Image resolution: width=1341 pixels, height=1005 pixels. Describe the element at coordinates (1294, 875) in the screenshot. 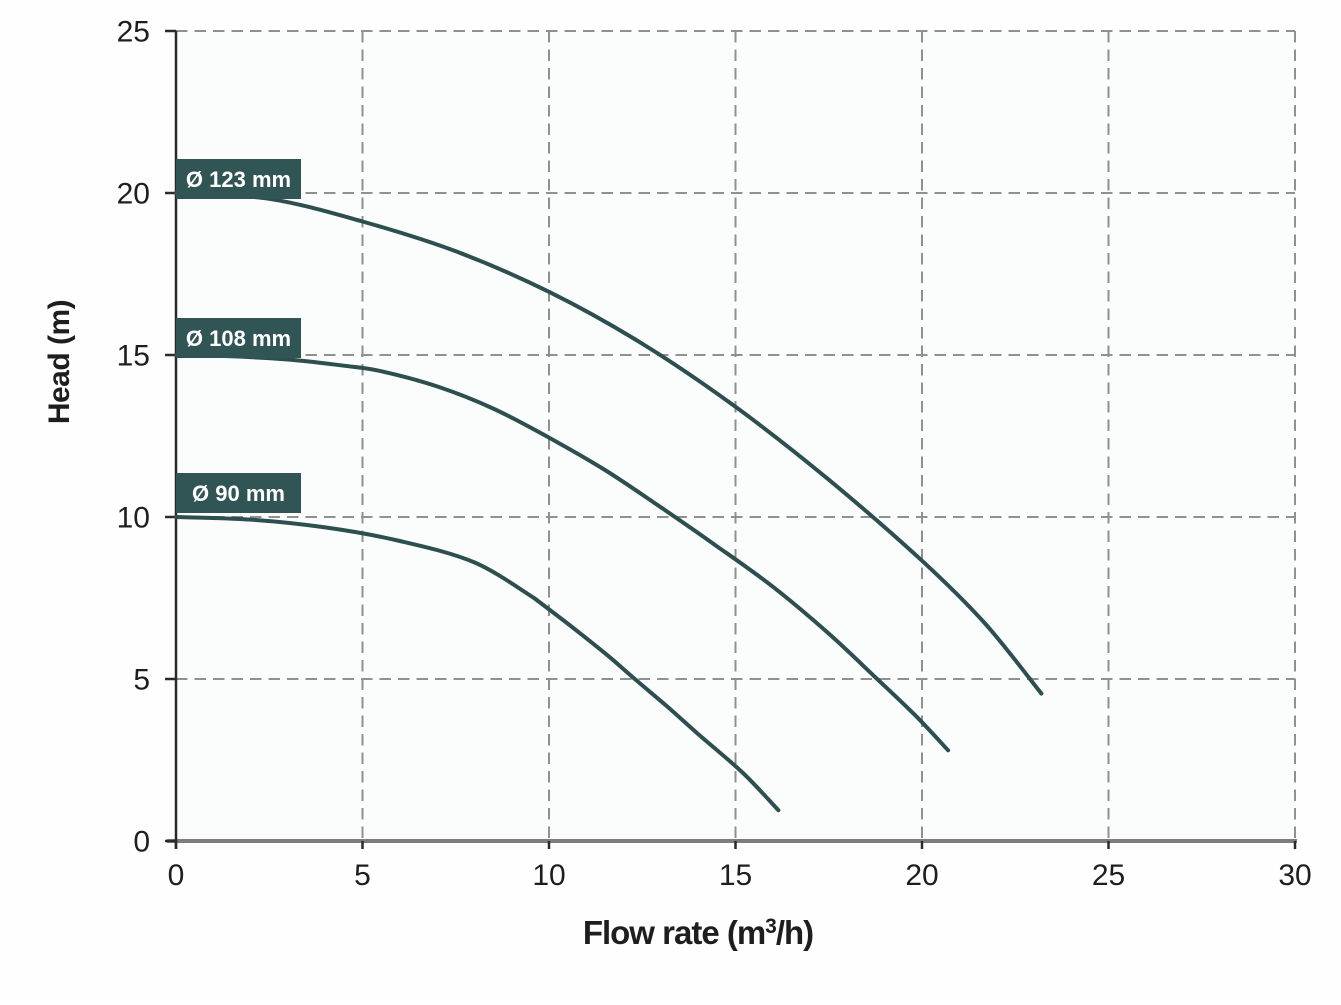

I see `svg-text: 30` at that location.